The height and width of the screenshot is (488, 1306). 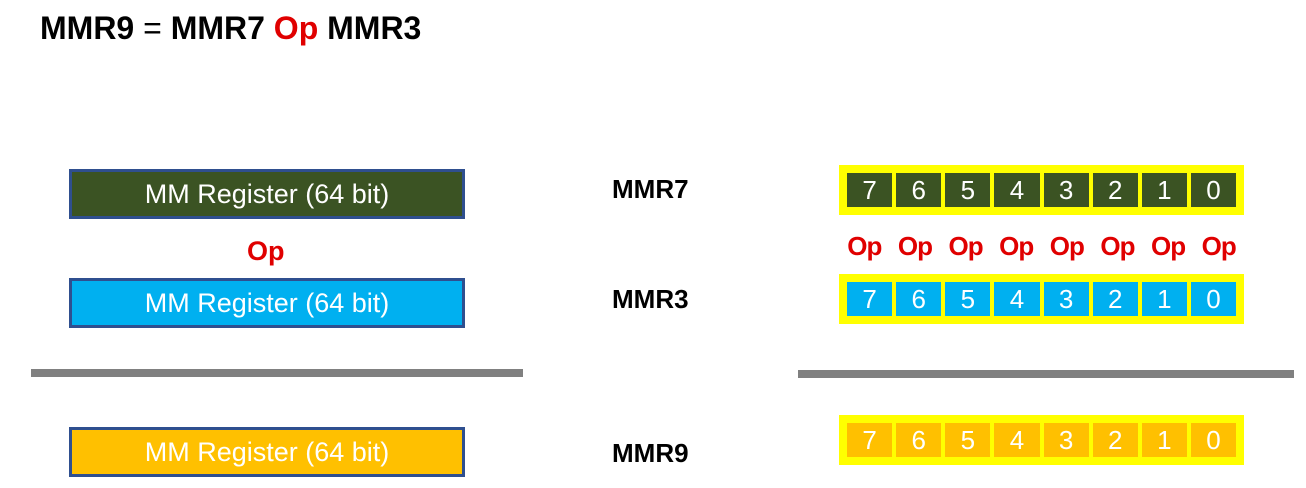 I want to click on register-name-mmr7: MMR7, so click(x=650, y=189).